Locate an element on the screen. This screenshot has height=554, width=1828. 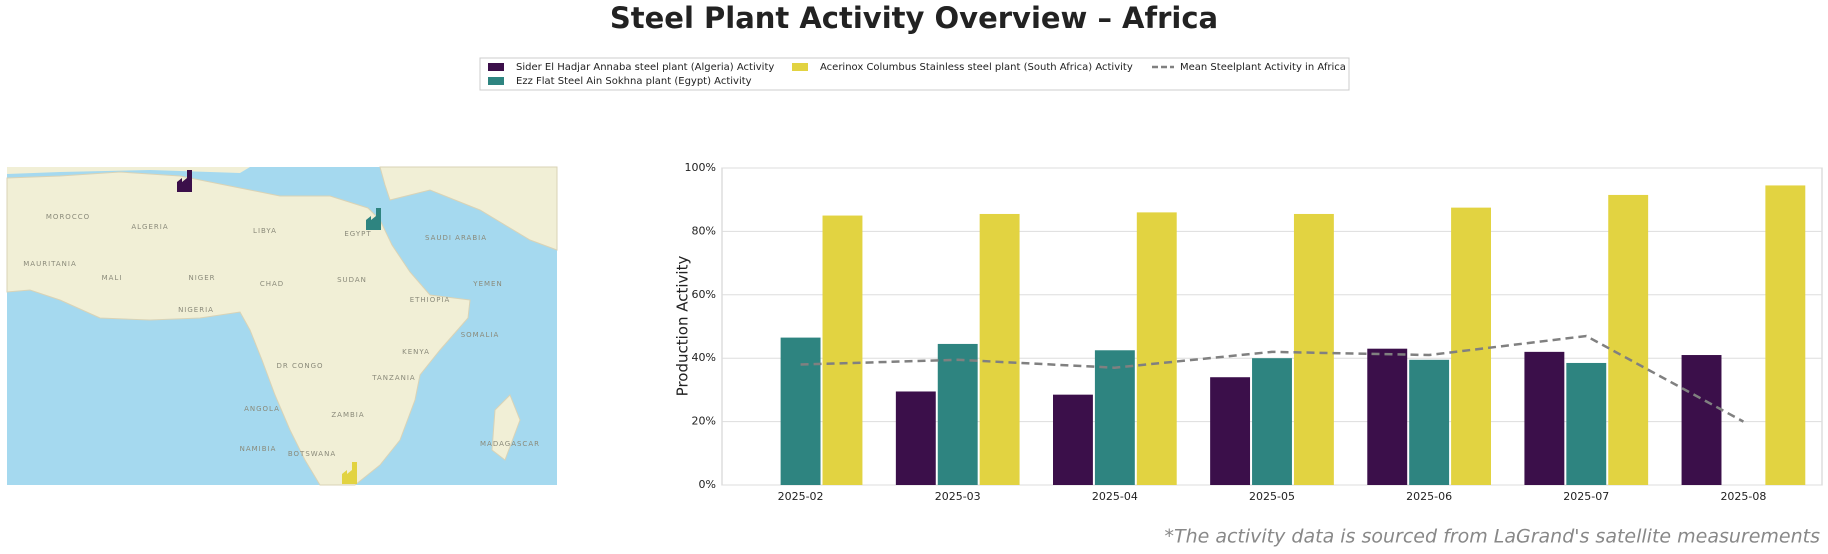
map-label: MOROCCO is located at coordinates (68, 217).